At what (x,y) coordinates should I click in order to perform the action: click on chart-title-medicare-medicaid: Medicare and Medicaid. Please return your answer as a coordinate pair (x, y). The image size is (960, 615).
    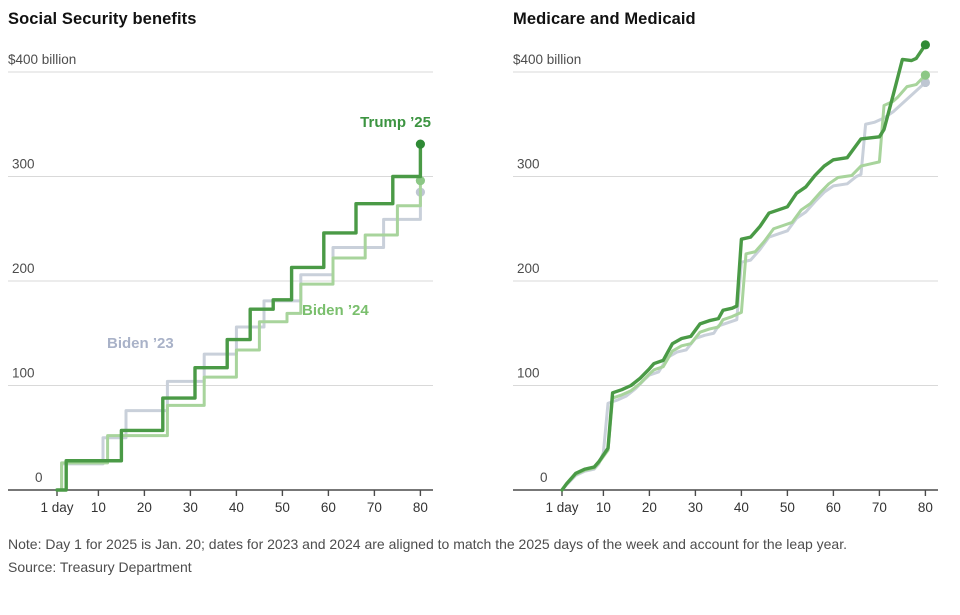
    Looking at the image, I should click on (604, 19).